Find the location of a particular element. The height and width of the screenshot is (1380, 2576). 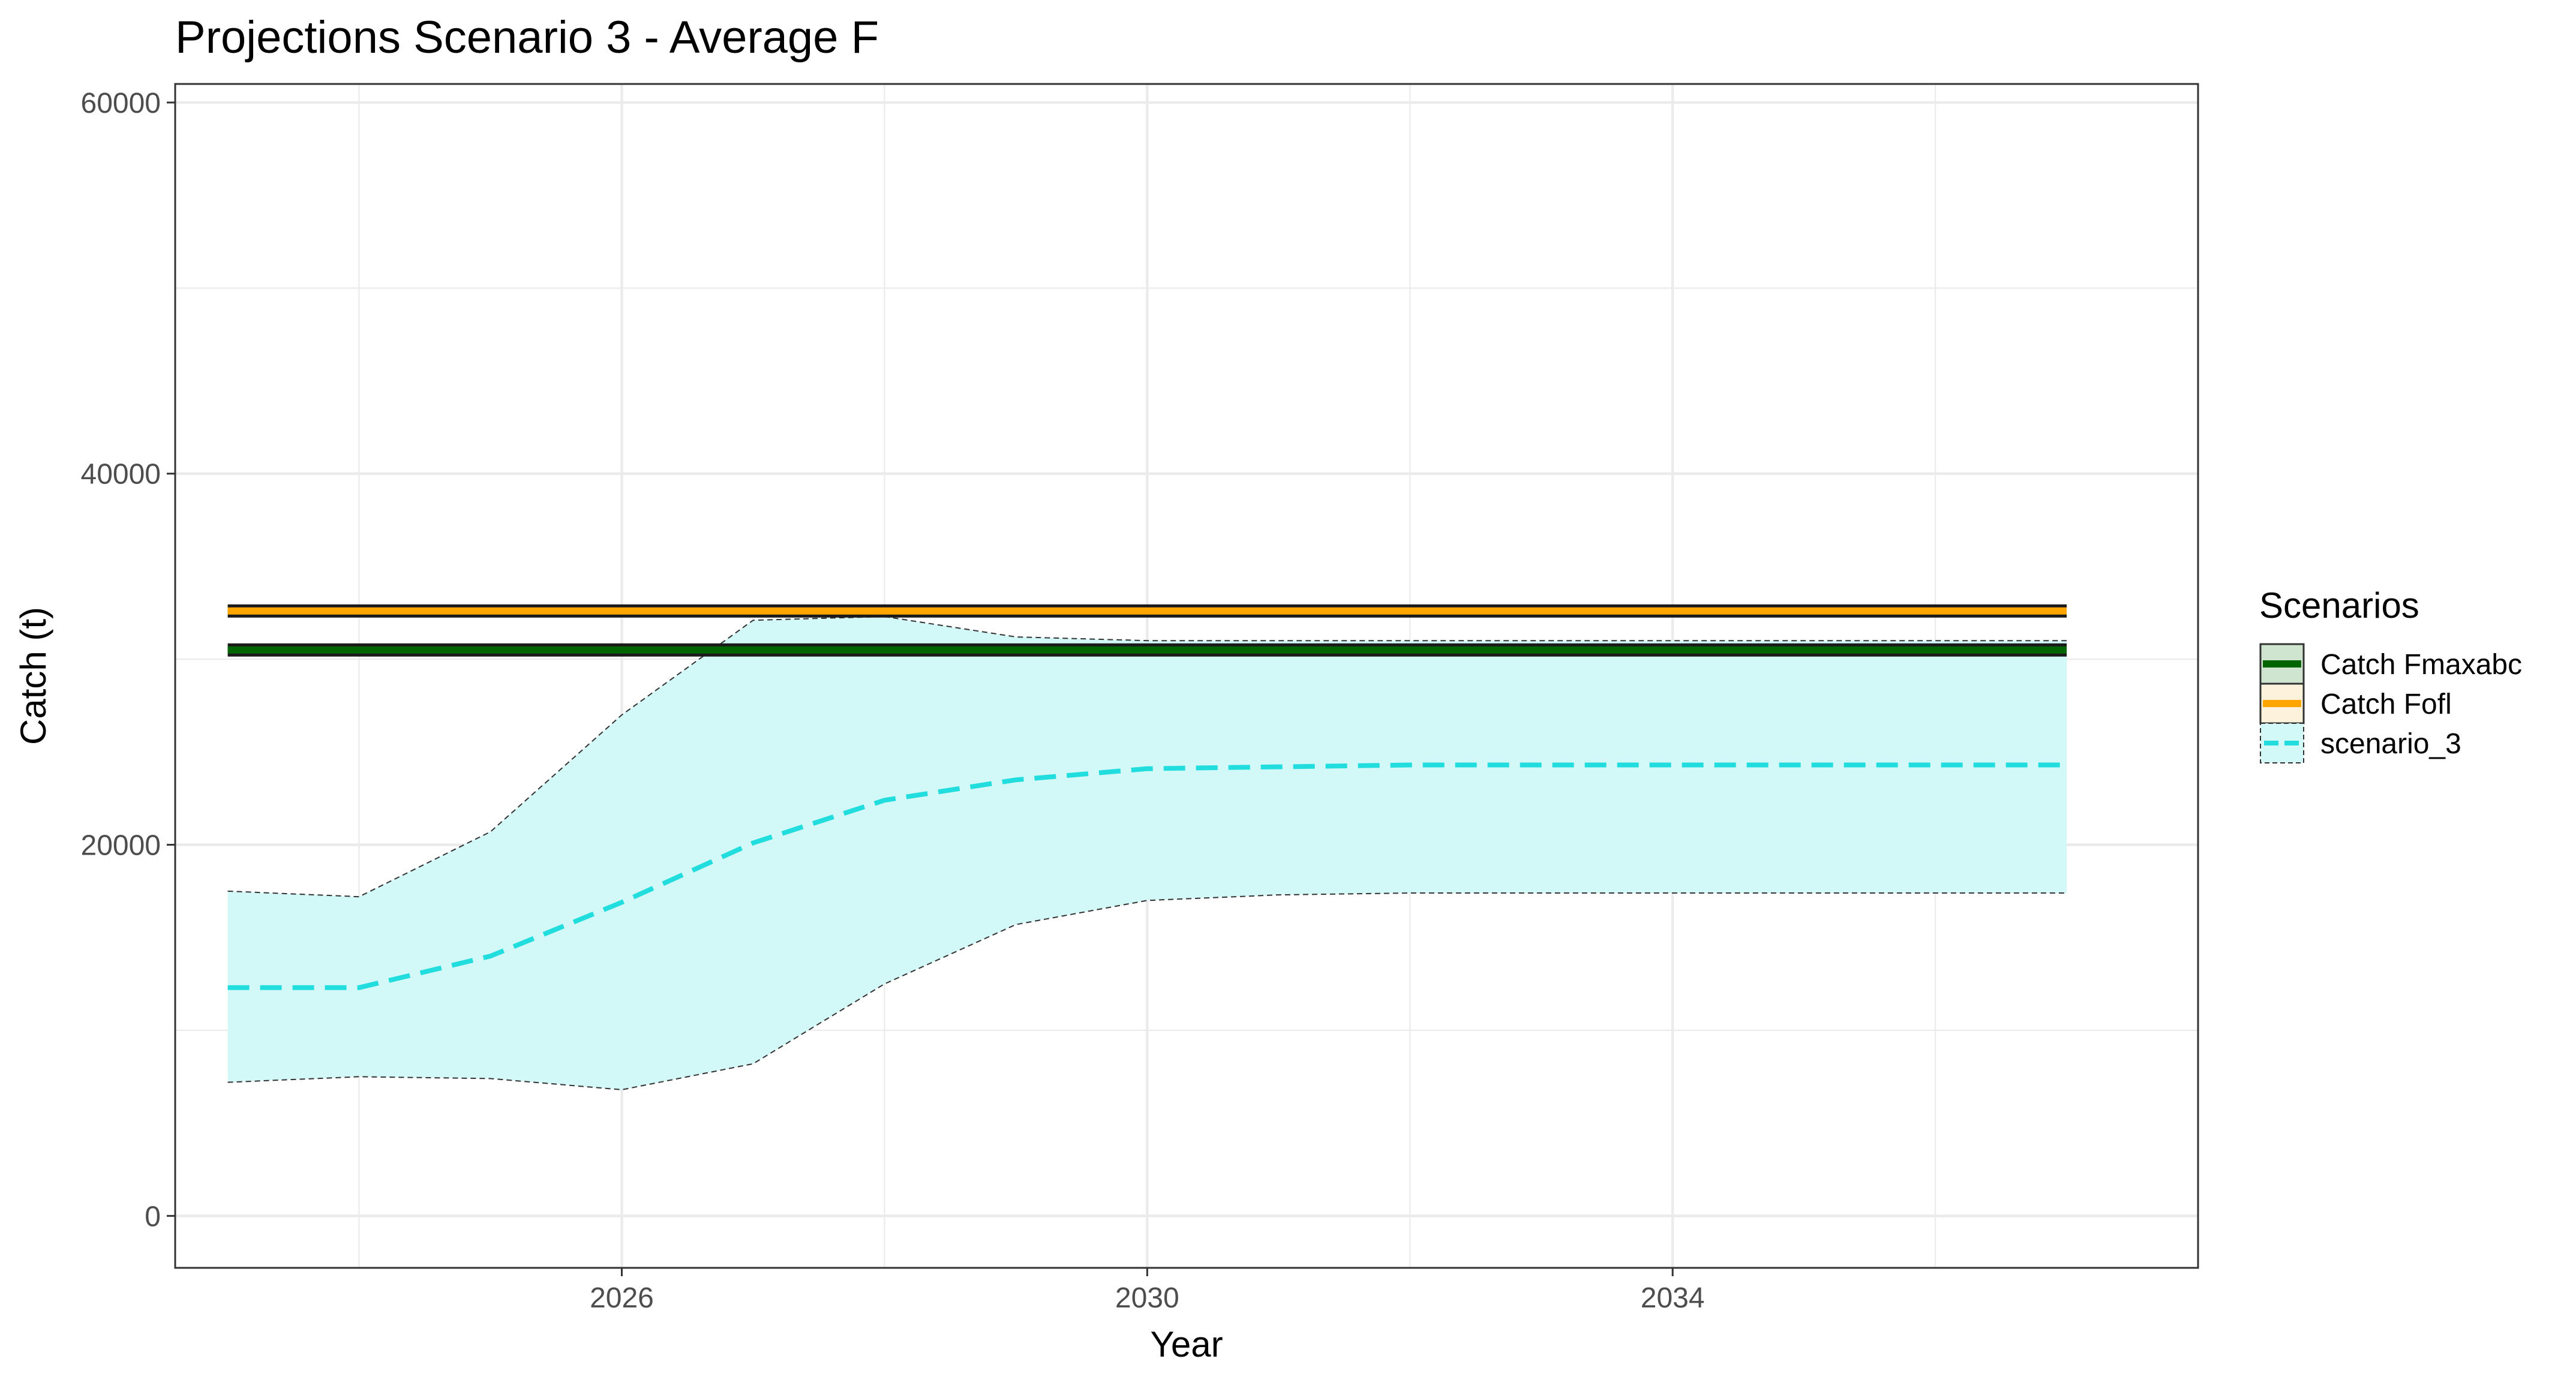

x-axis-title: Year is located at coordinates (1186, 1344).